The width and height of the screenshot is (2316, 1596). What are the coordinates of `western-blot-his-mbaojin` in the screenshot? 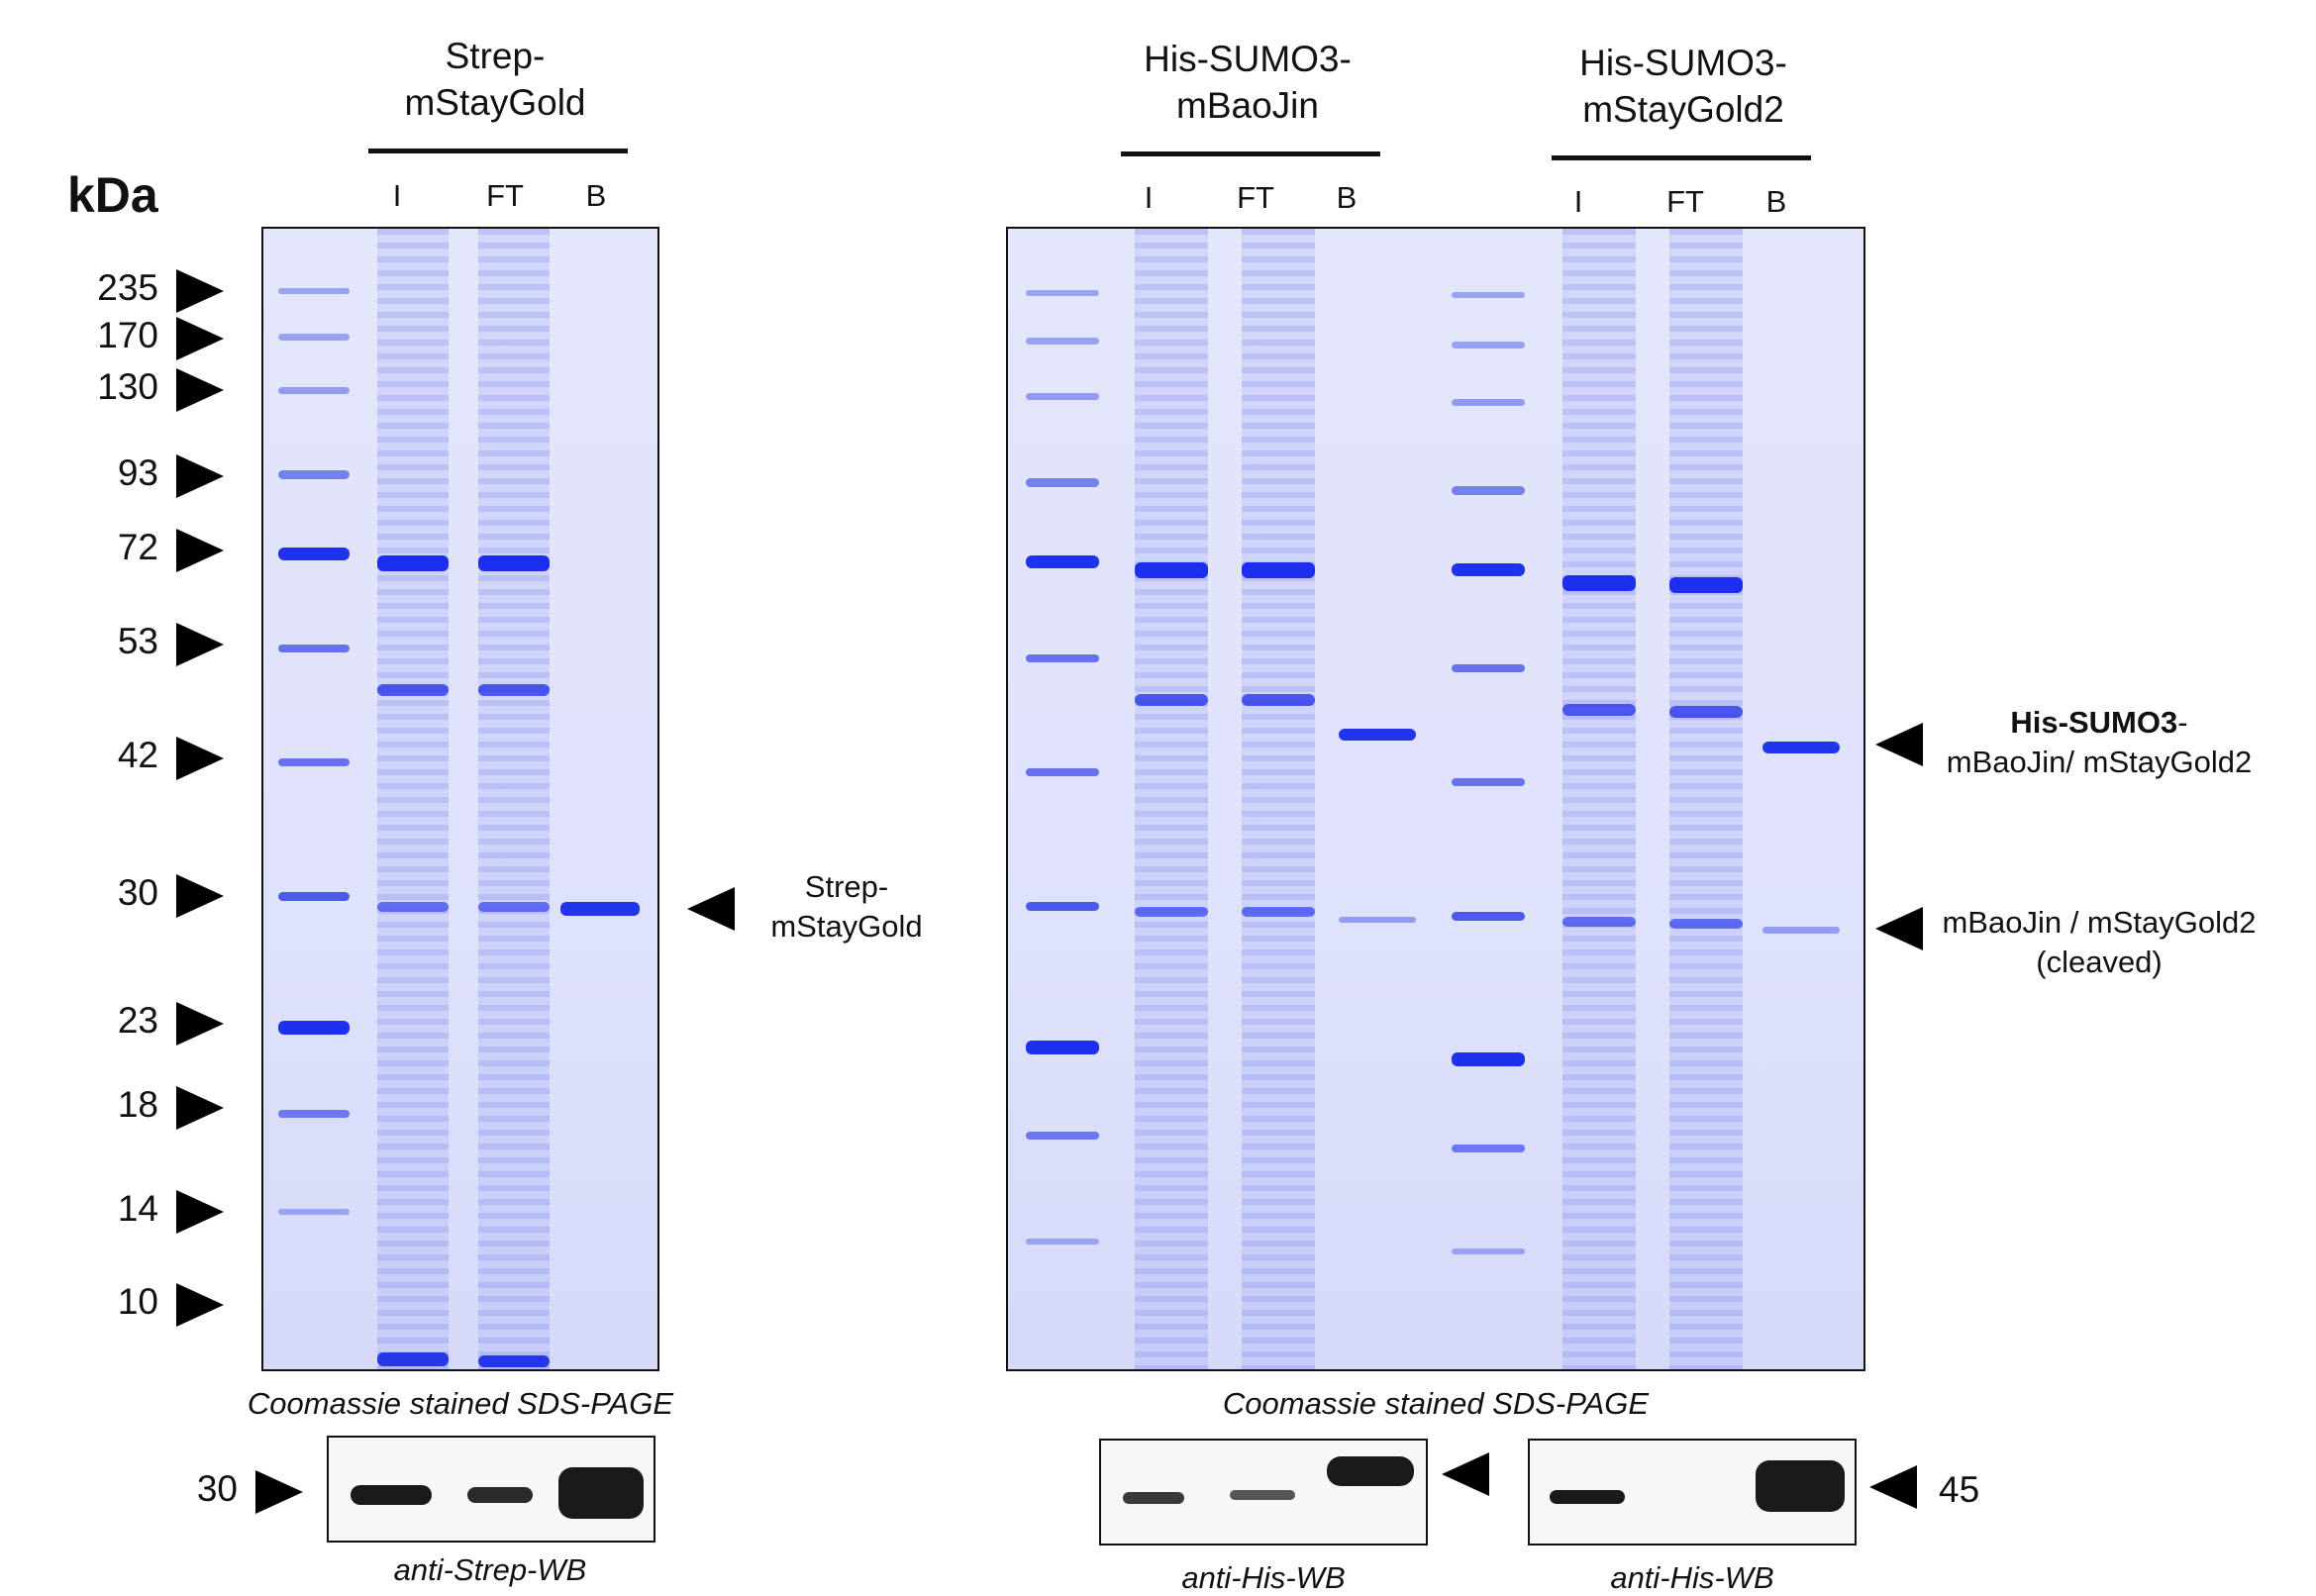 It's located at (1263, 1493).